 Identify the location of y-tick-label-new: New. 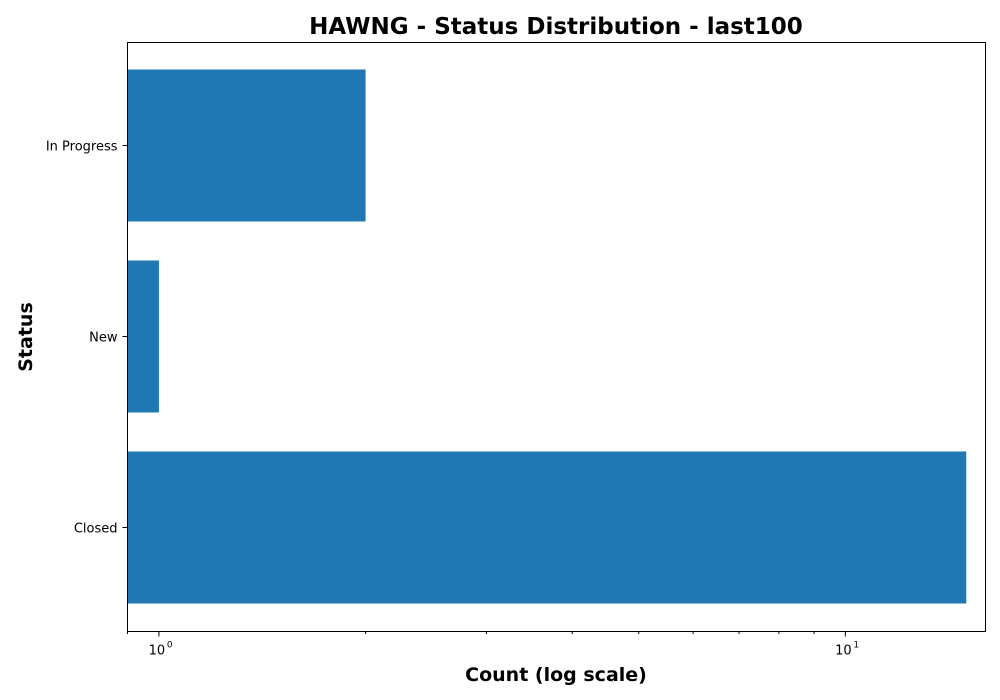
(103, 338).